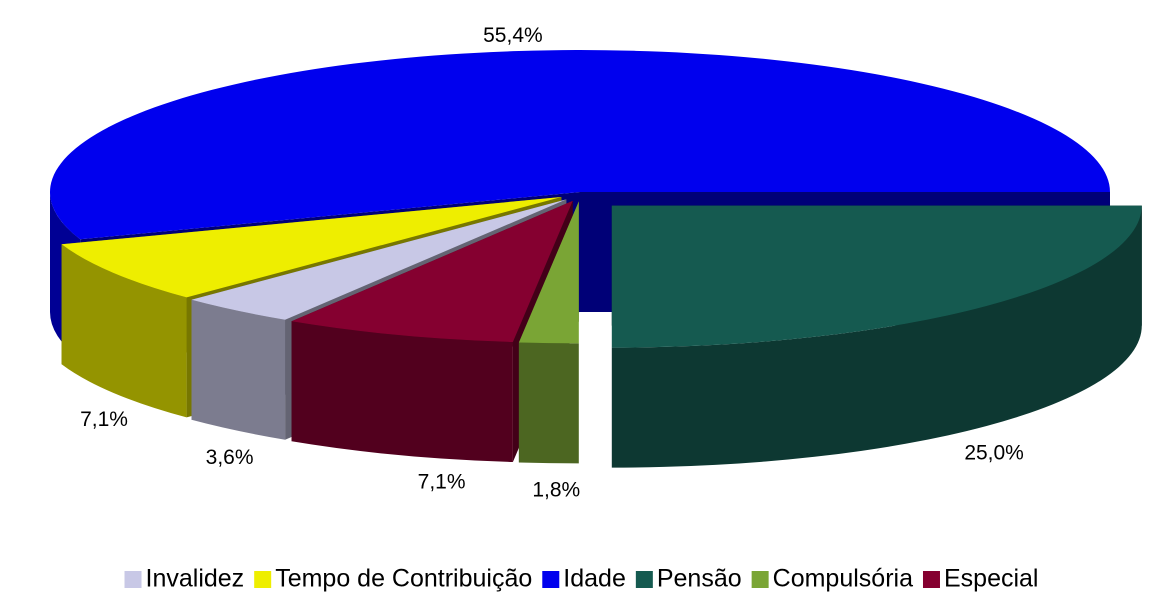 Image resolution: width=1163 pixels, height=600 pixels. What do you see at coordinates (843, 579) in the screenshot?
I see `legend-label: Compulsória` at bounding box center [843, 579].